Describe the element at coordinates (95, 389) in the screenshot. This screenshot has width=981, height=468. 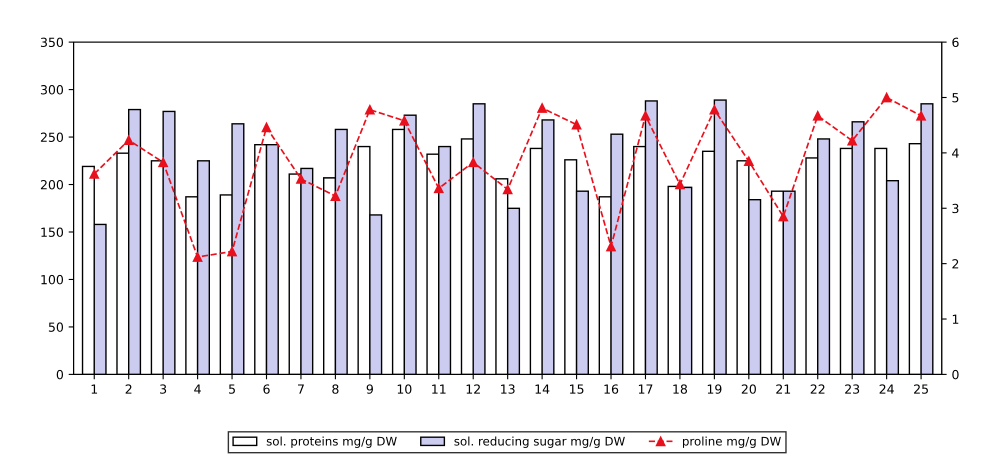
I see `x-tick-label: 1` at that location.